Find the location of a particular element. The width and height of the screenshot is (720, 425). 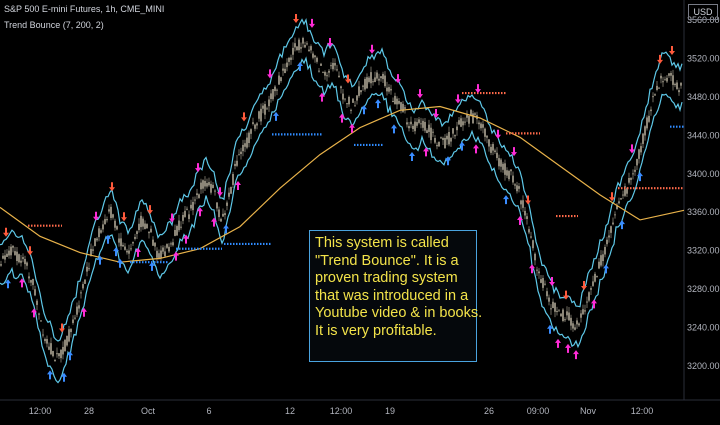

y-tick-label: 3360.00 is located at coordinates (703, 212).